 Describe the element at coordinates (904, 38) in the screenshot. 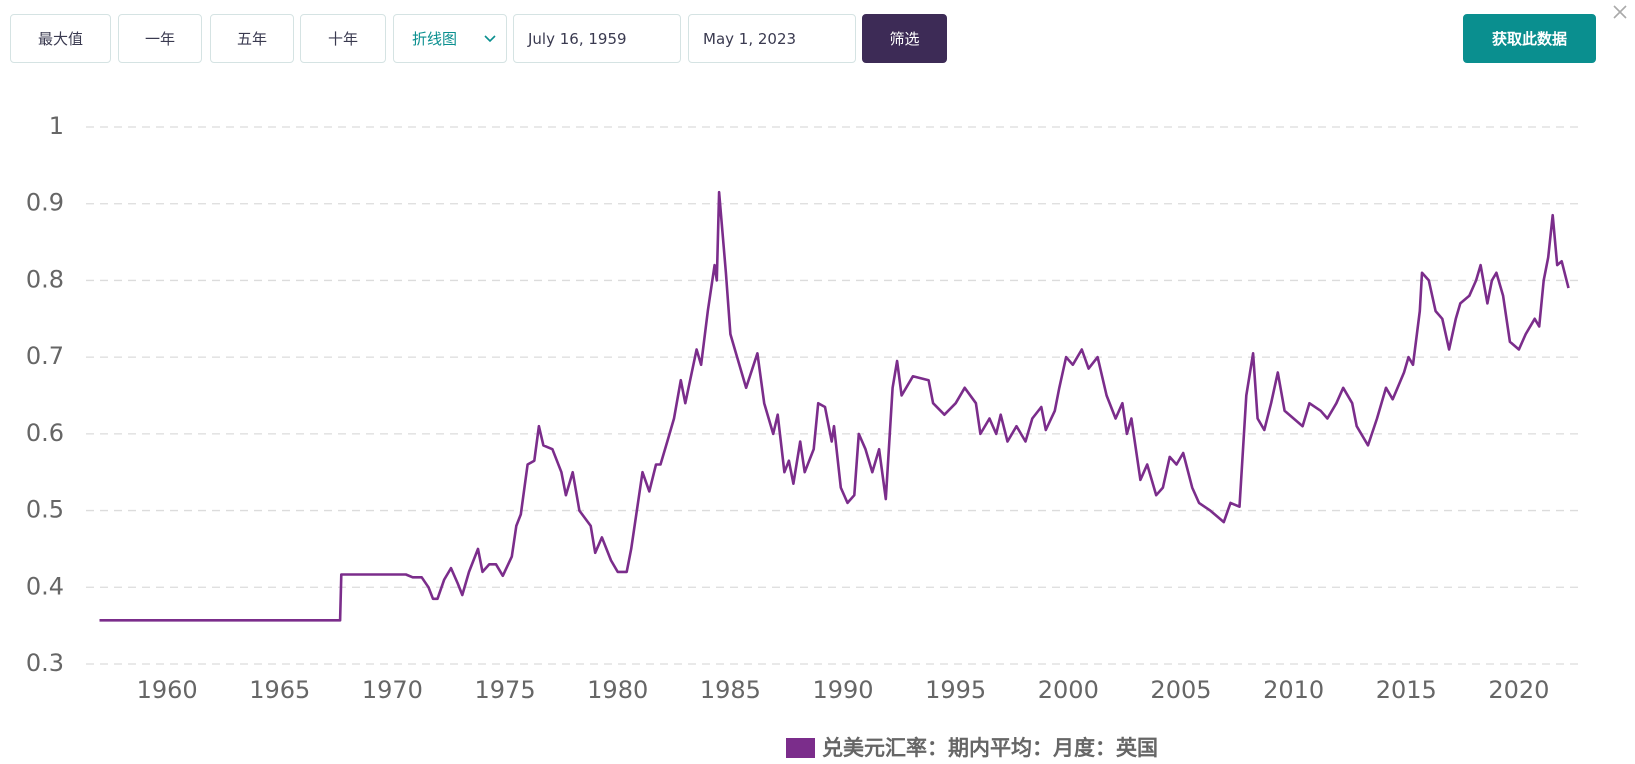

I see `filter-button: 筛选` at that location.